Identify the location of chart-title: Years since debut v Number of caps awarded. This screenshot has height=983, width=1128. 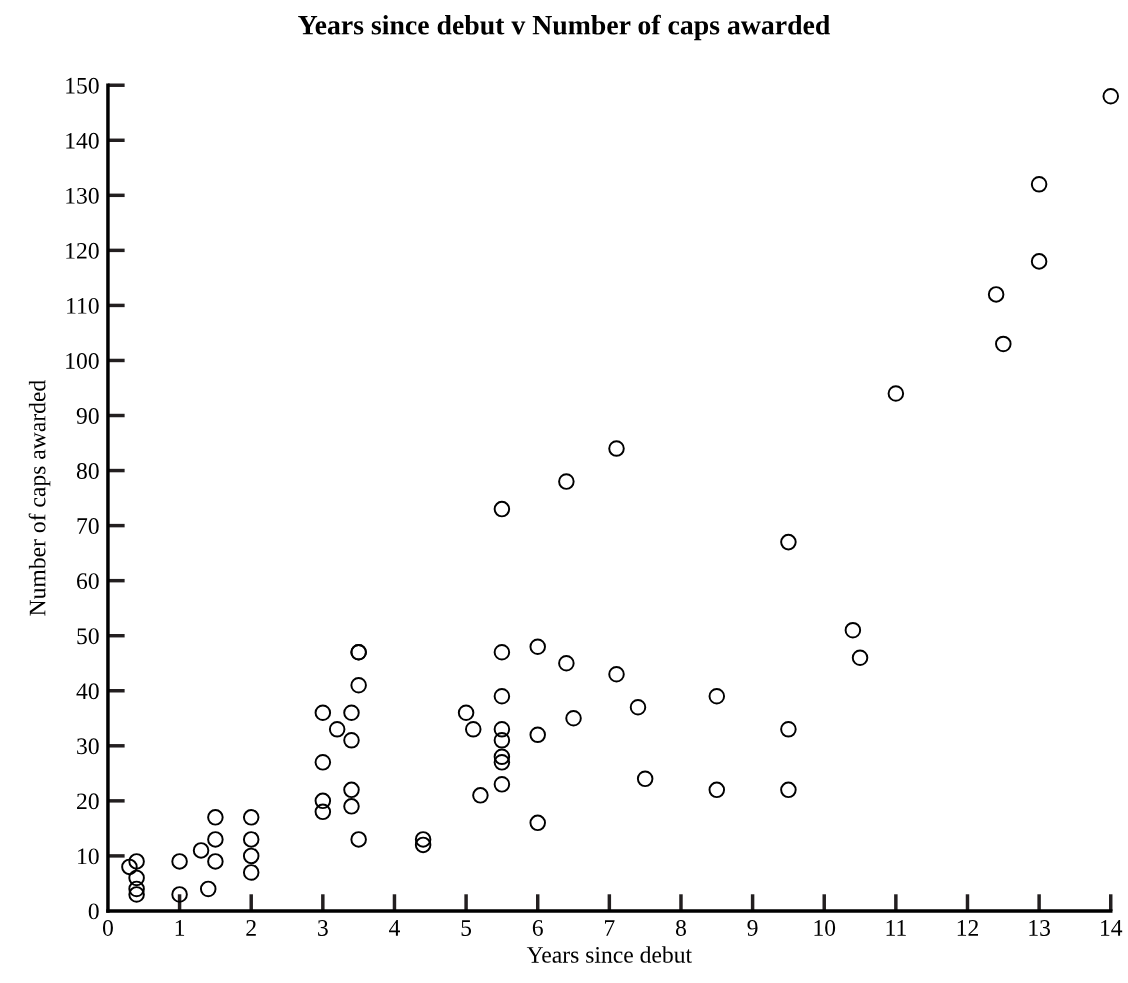
(564, 27).